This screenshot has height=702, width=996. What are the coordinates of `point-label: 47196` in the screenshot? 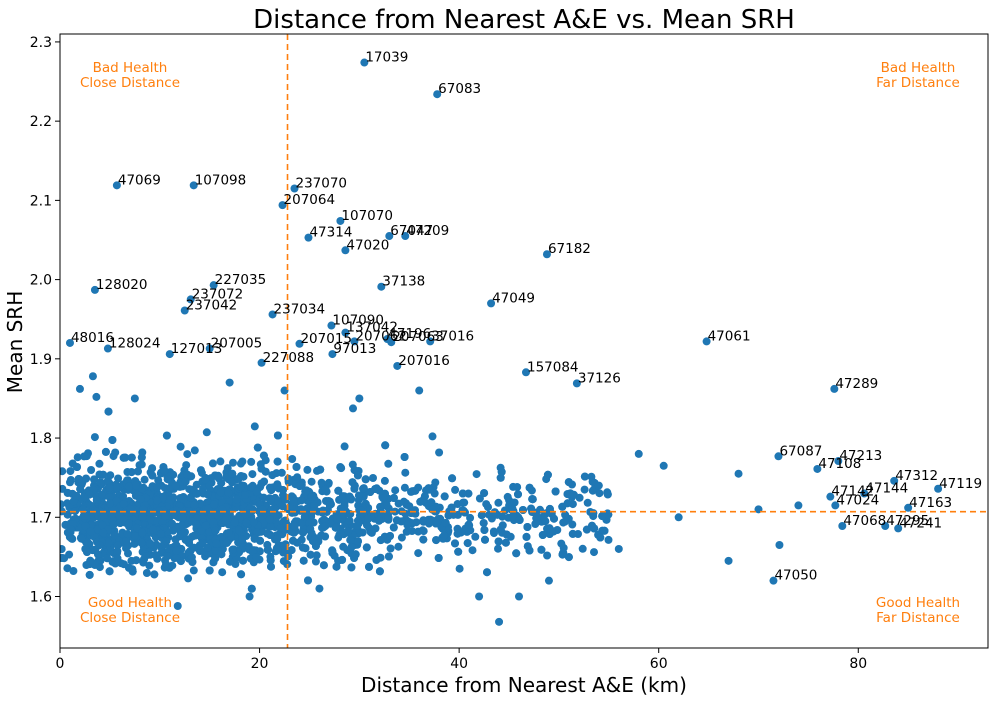 It's located at (409, 334).